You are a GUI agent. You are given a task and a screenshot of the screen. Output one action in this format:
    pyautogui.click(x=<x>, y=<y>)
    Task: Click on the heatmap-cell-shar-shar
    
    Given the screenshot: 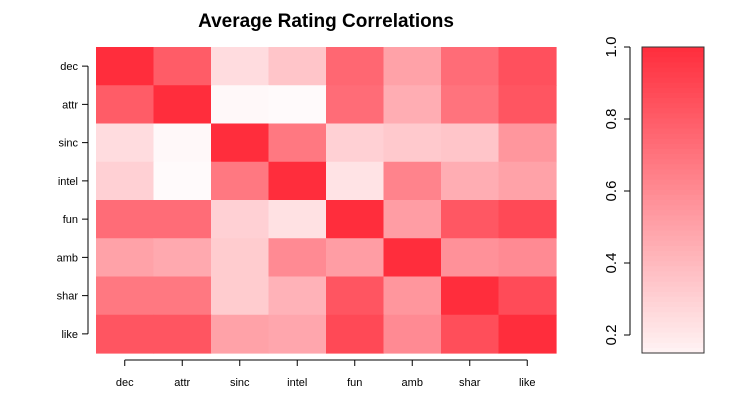 What is the action you would take?
    pyautogui.click(x=470, y=296)
    